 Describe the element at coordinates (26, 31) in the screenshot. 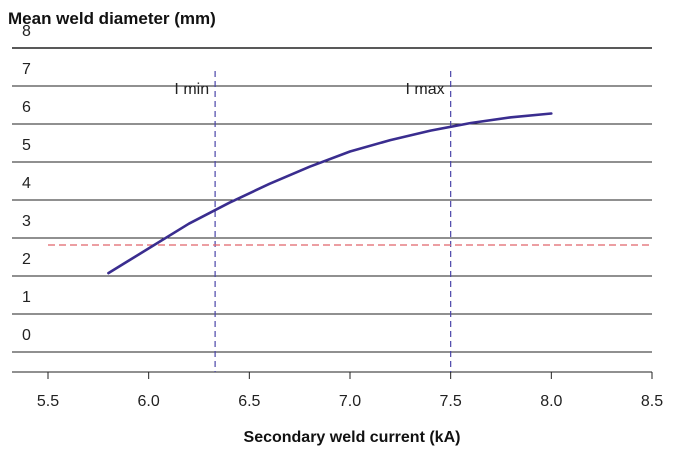

I see `y-tick-label: 8` at that location.